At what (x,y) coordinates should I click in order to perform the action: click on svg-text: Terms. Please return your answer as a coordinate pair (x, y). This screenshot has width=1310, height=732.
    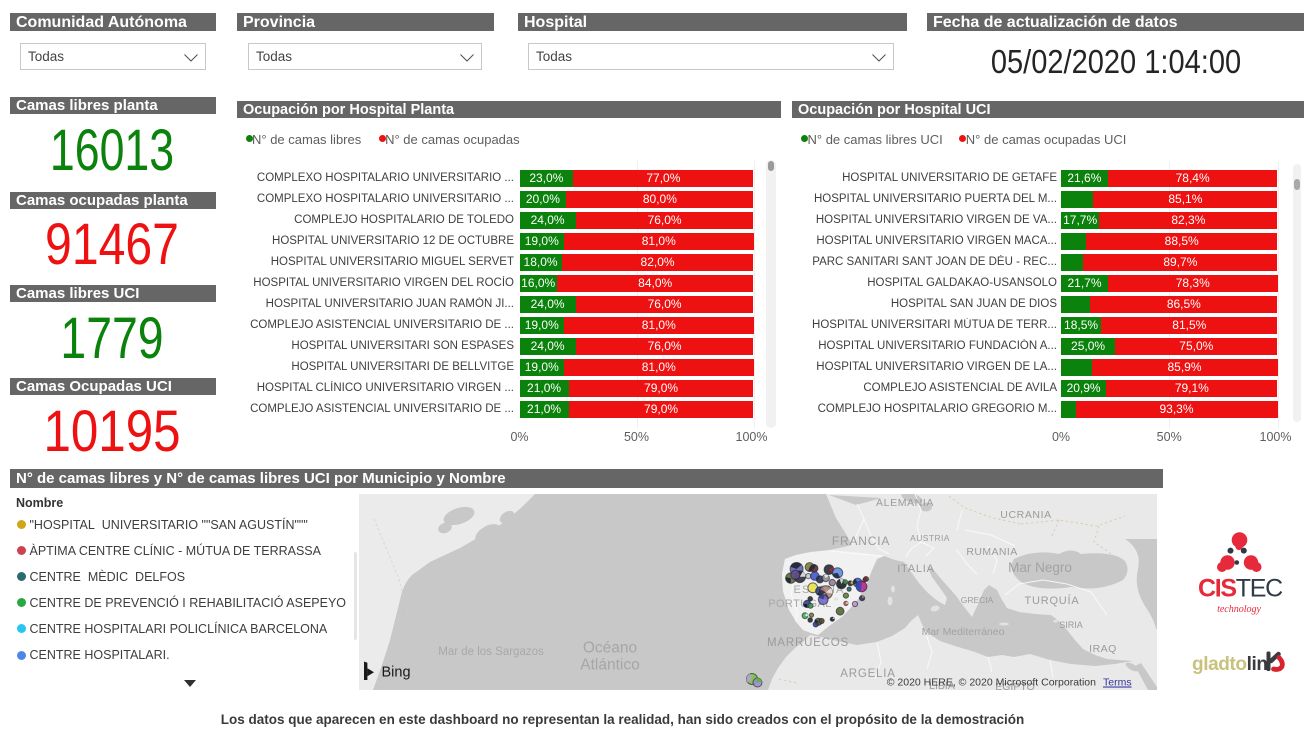
    Looking at the image, I should click on (1117, 683).